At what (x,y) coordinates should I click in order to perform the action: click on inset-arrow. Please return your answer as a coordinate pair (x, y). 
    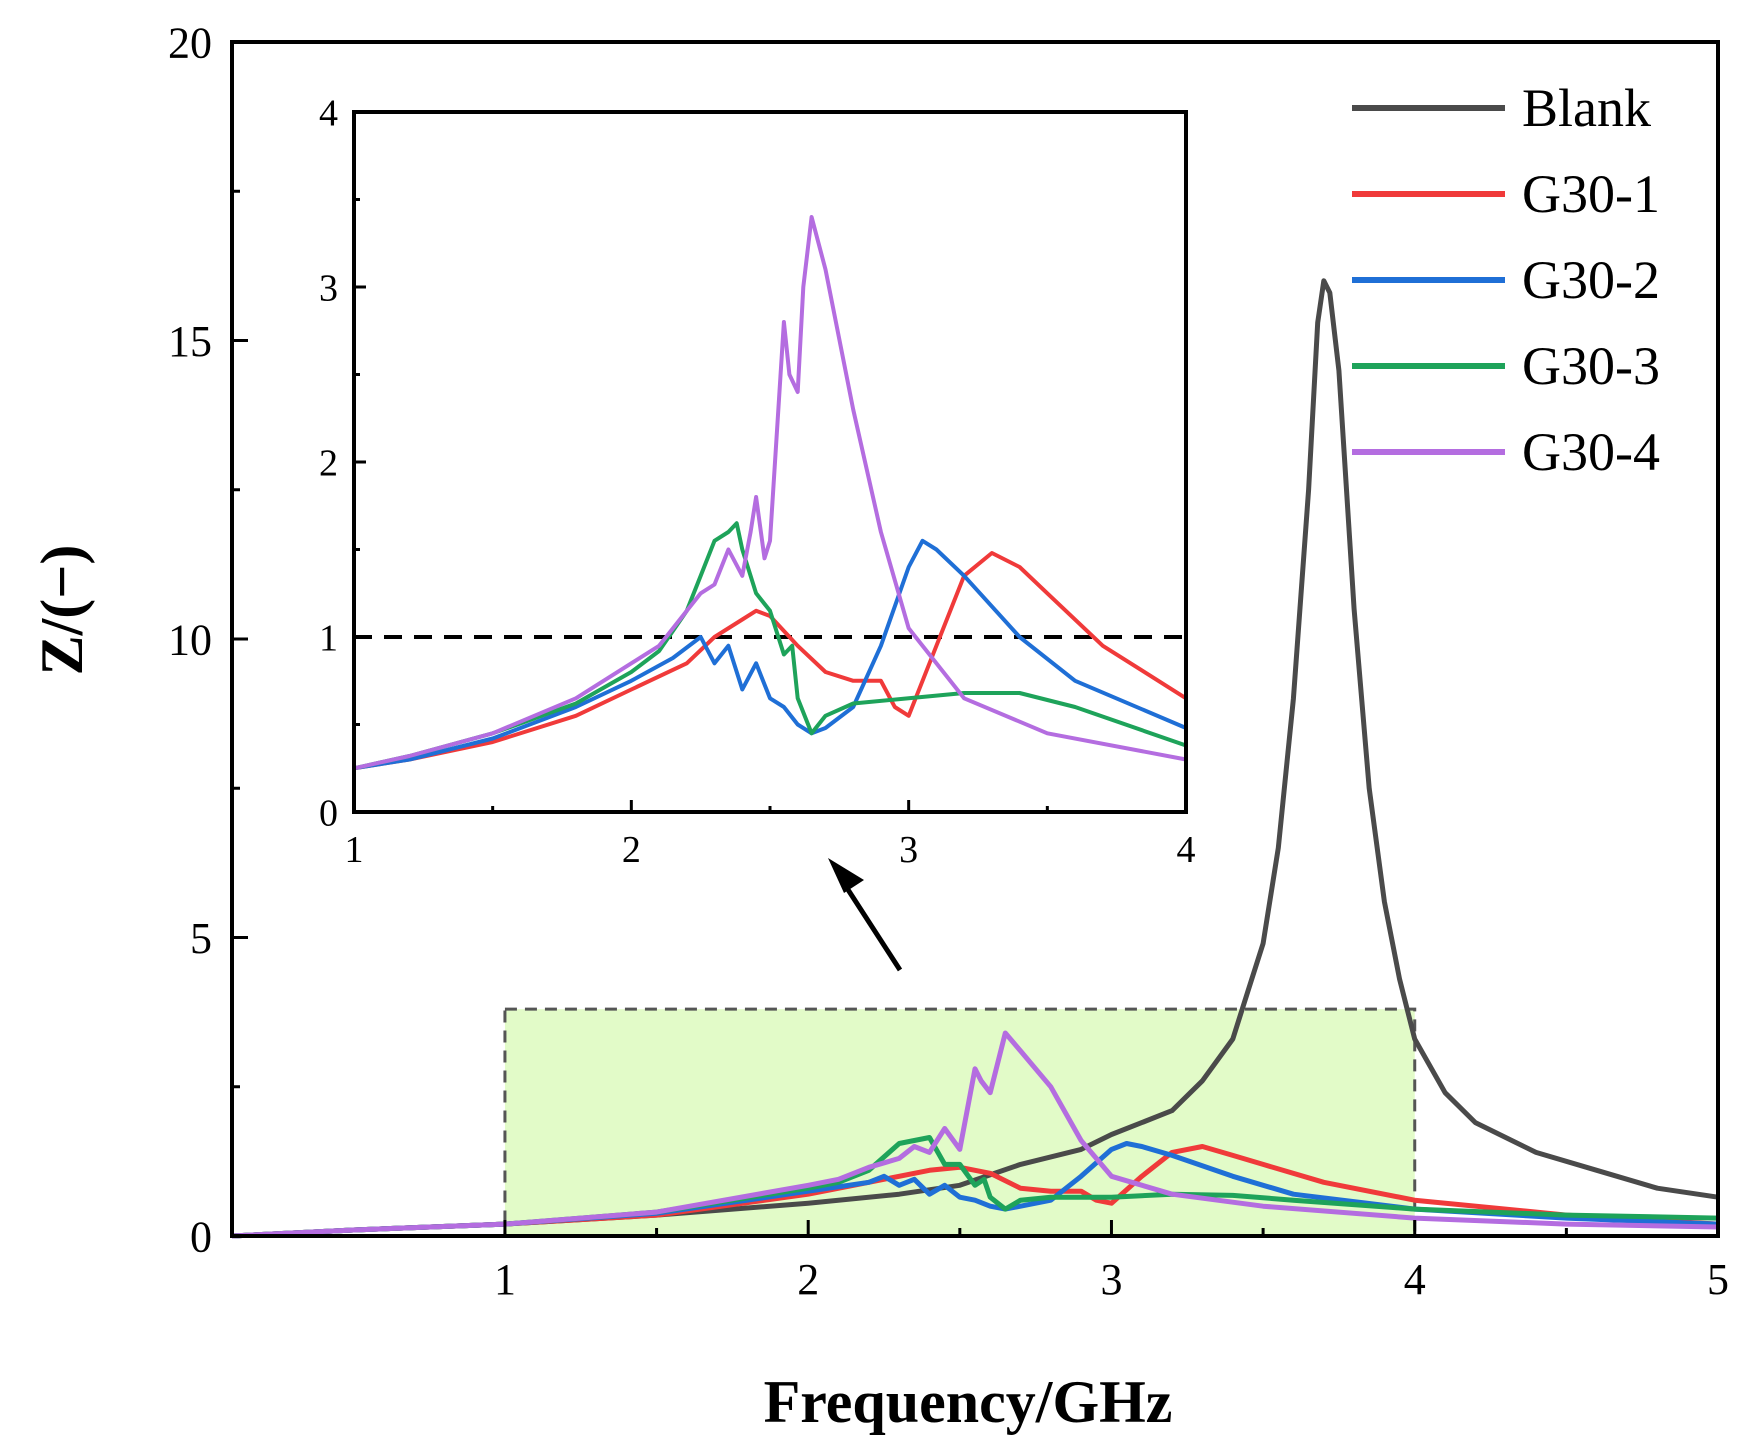
    Looking at the image, I should click on (865, 915).